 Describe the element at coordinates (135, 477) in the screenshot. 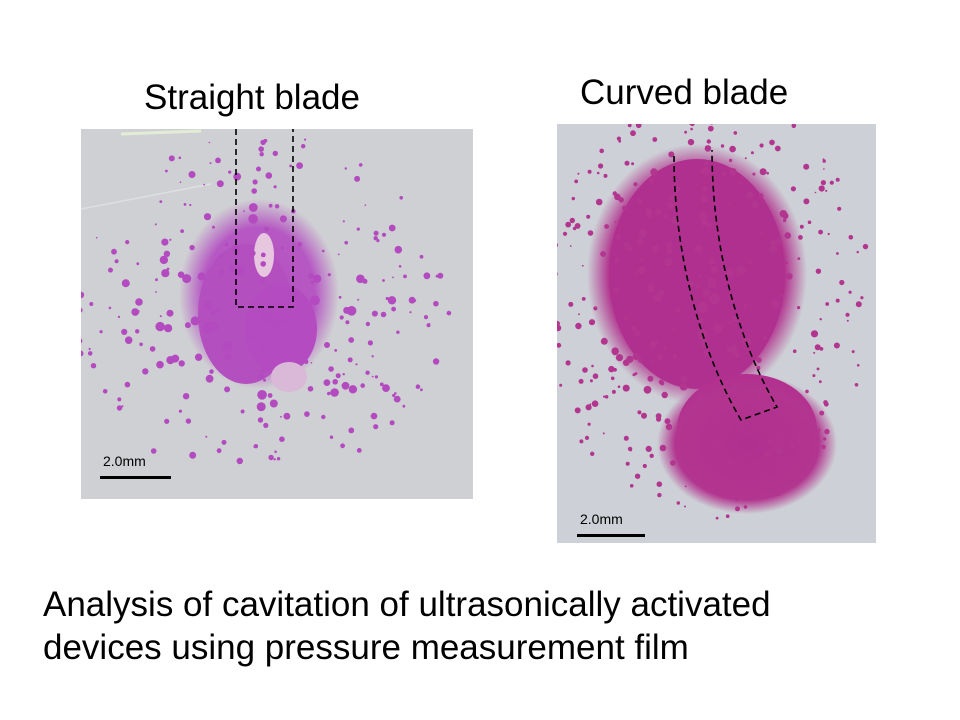

I see `straight-blade-scale-line` at that location.